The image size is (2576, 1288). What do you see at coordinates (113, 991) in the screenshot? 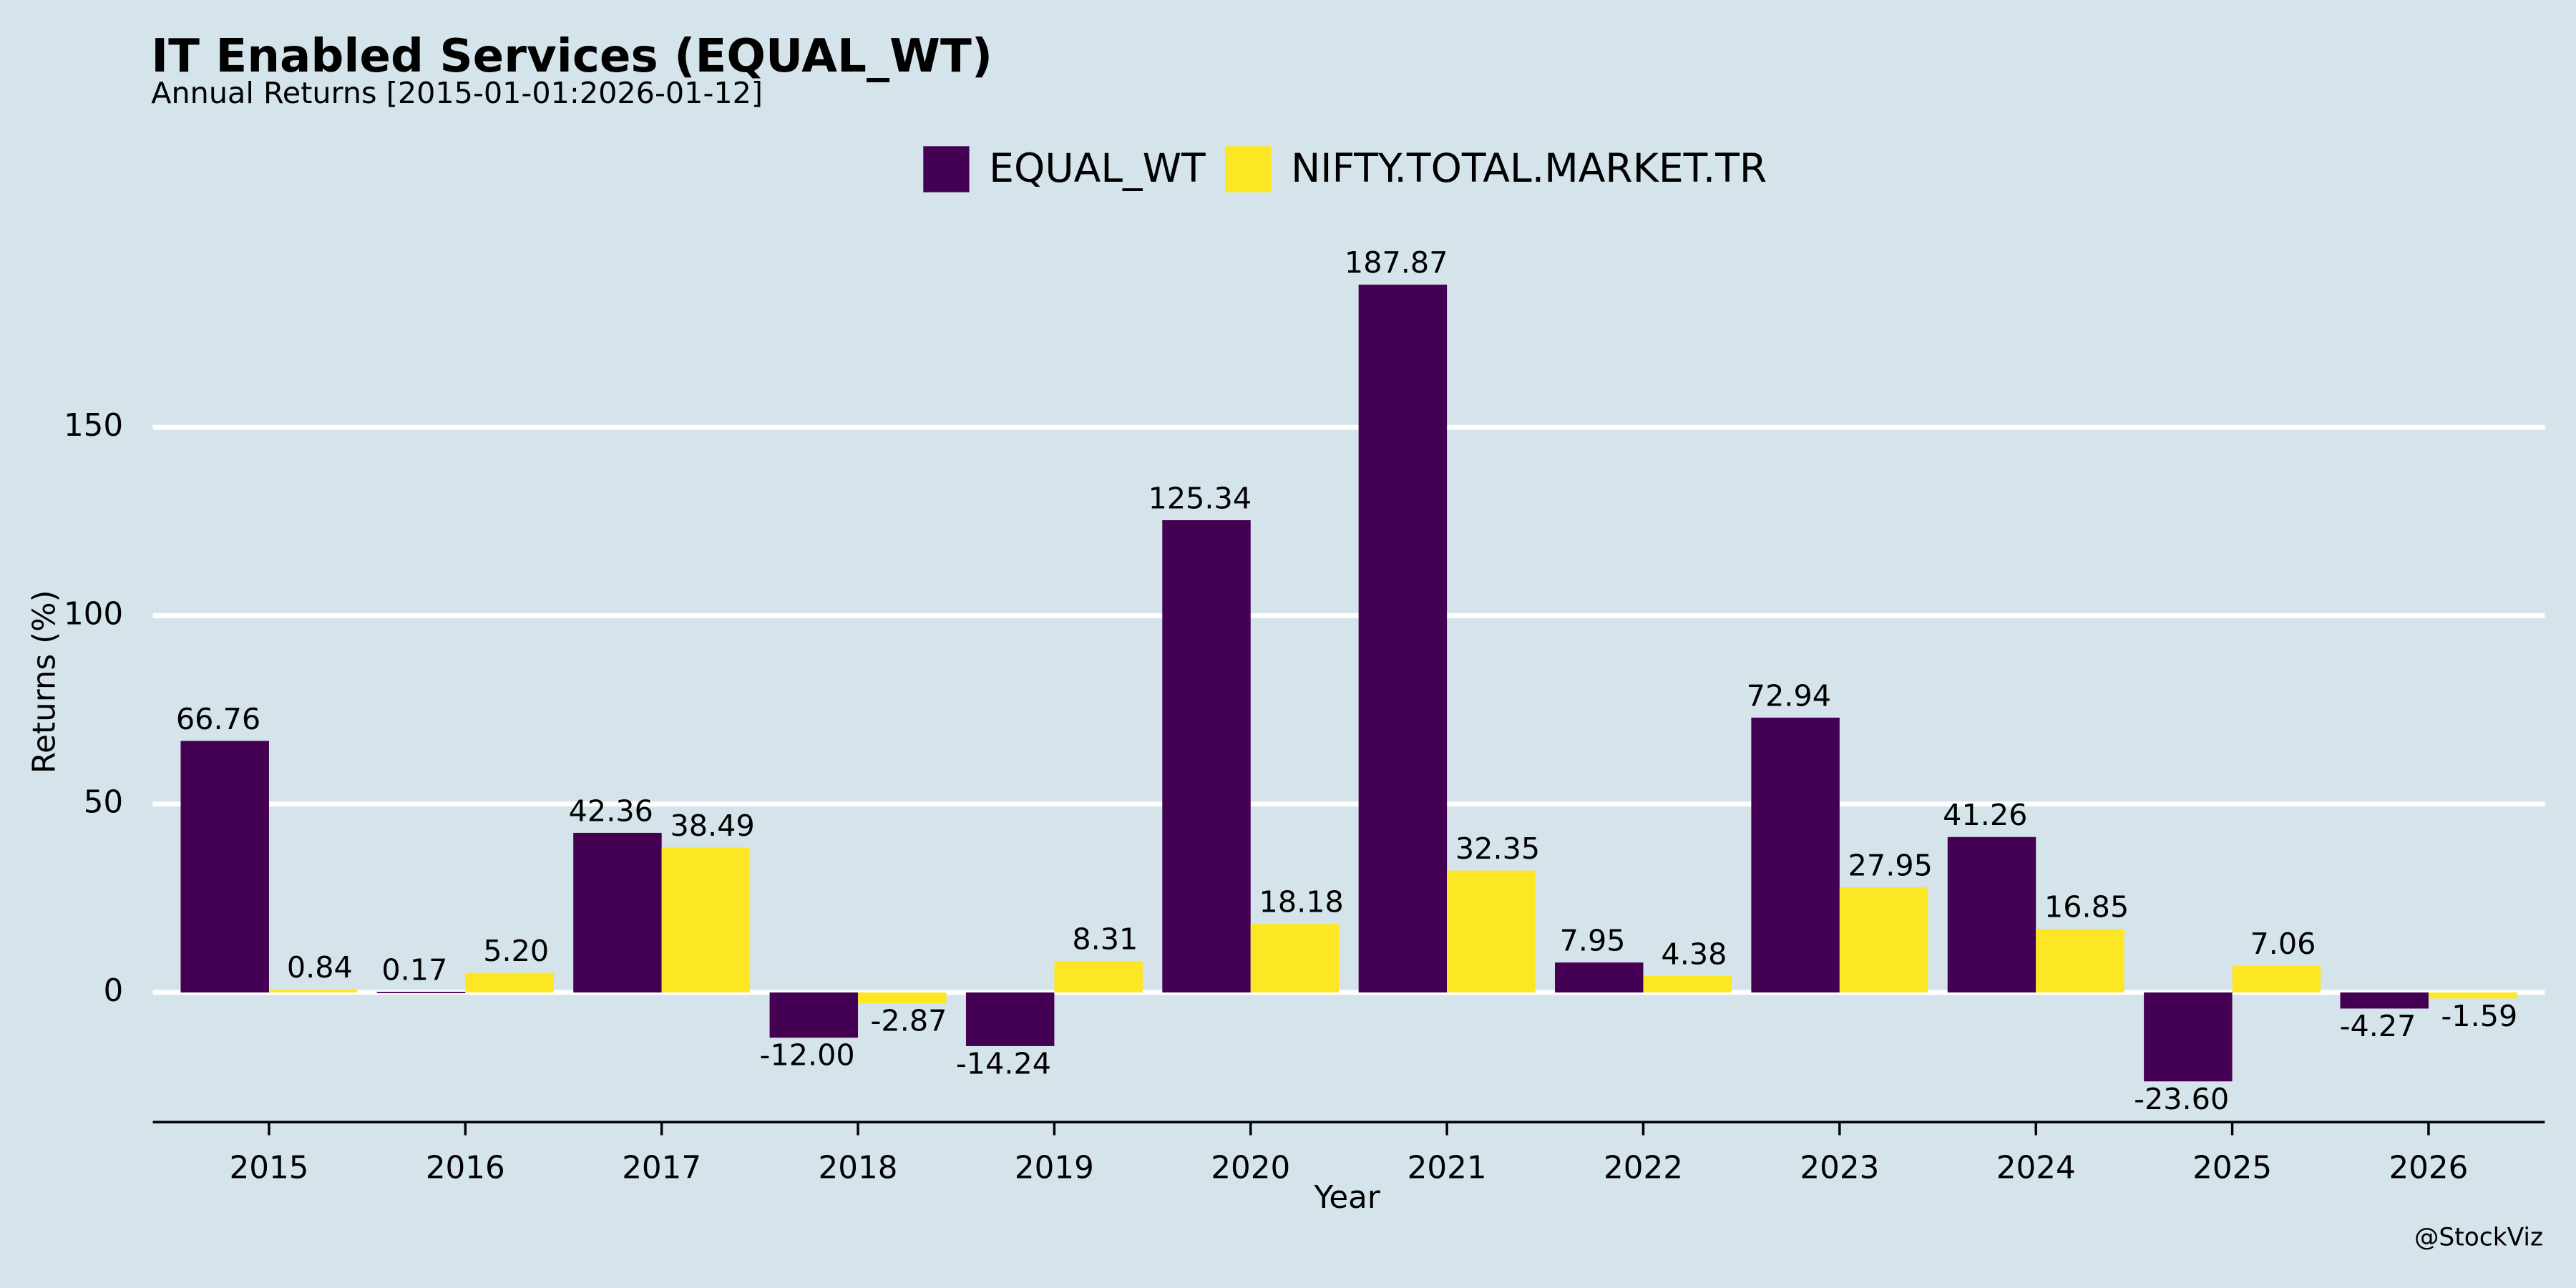
I see `y-tick-label: 0` at bounding box center [113, 991].